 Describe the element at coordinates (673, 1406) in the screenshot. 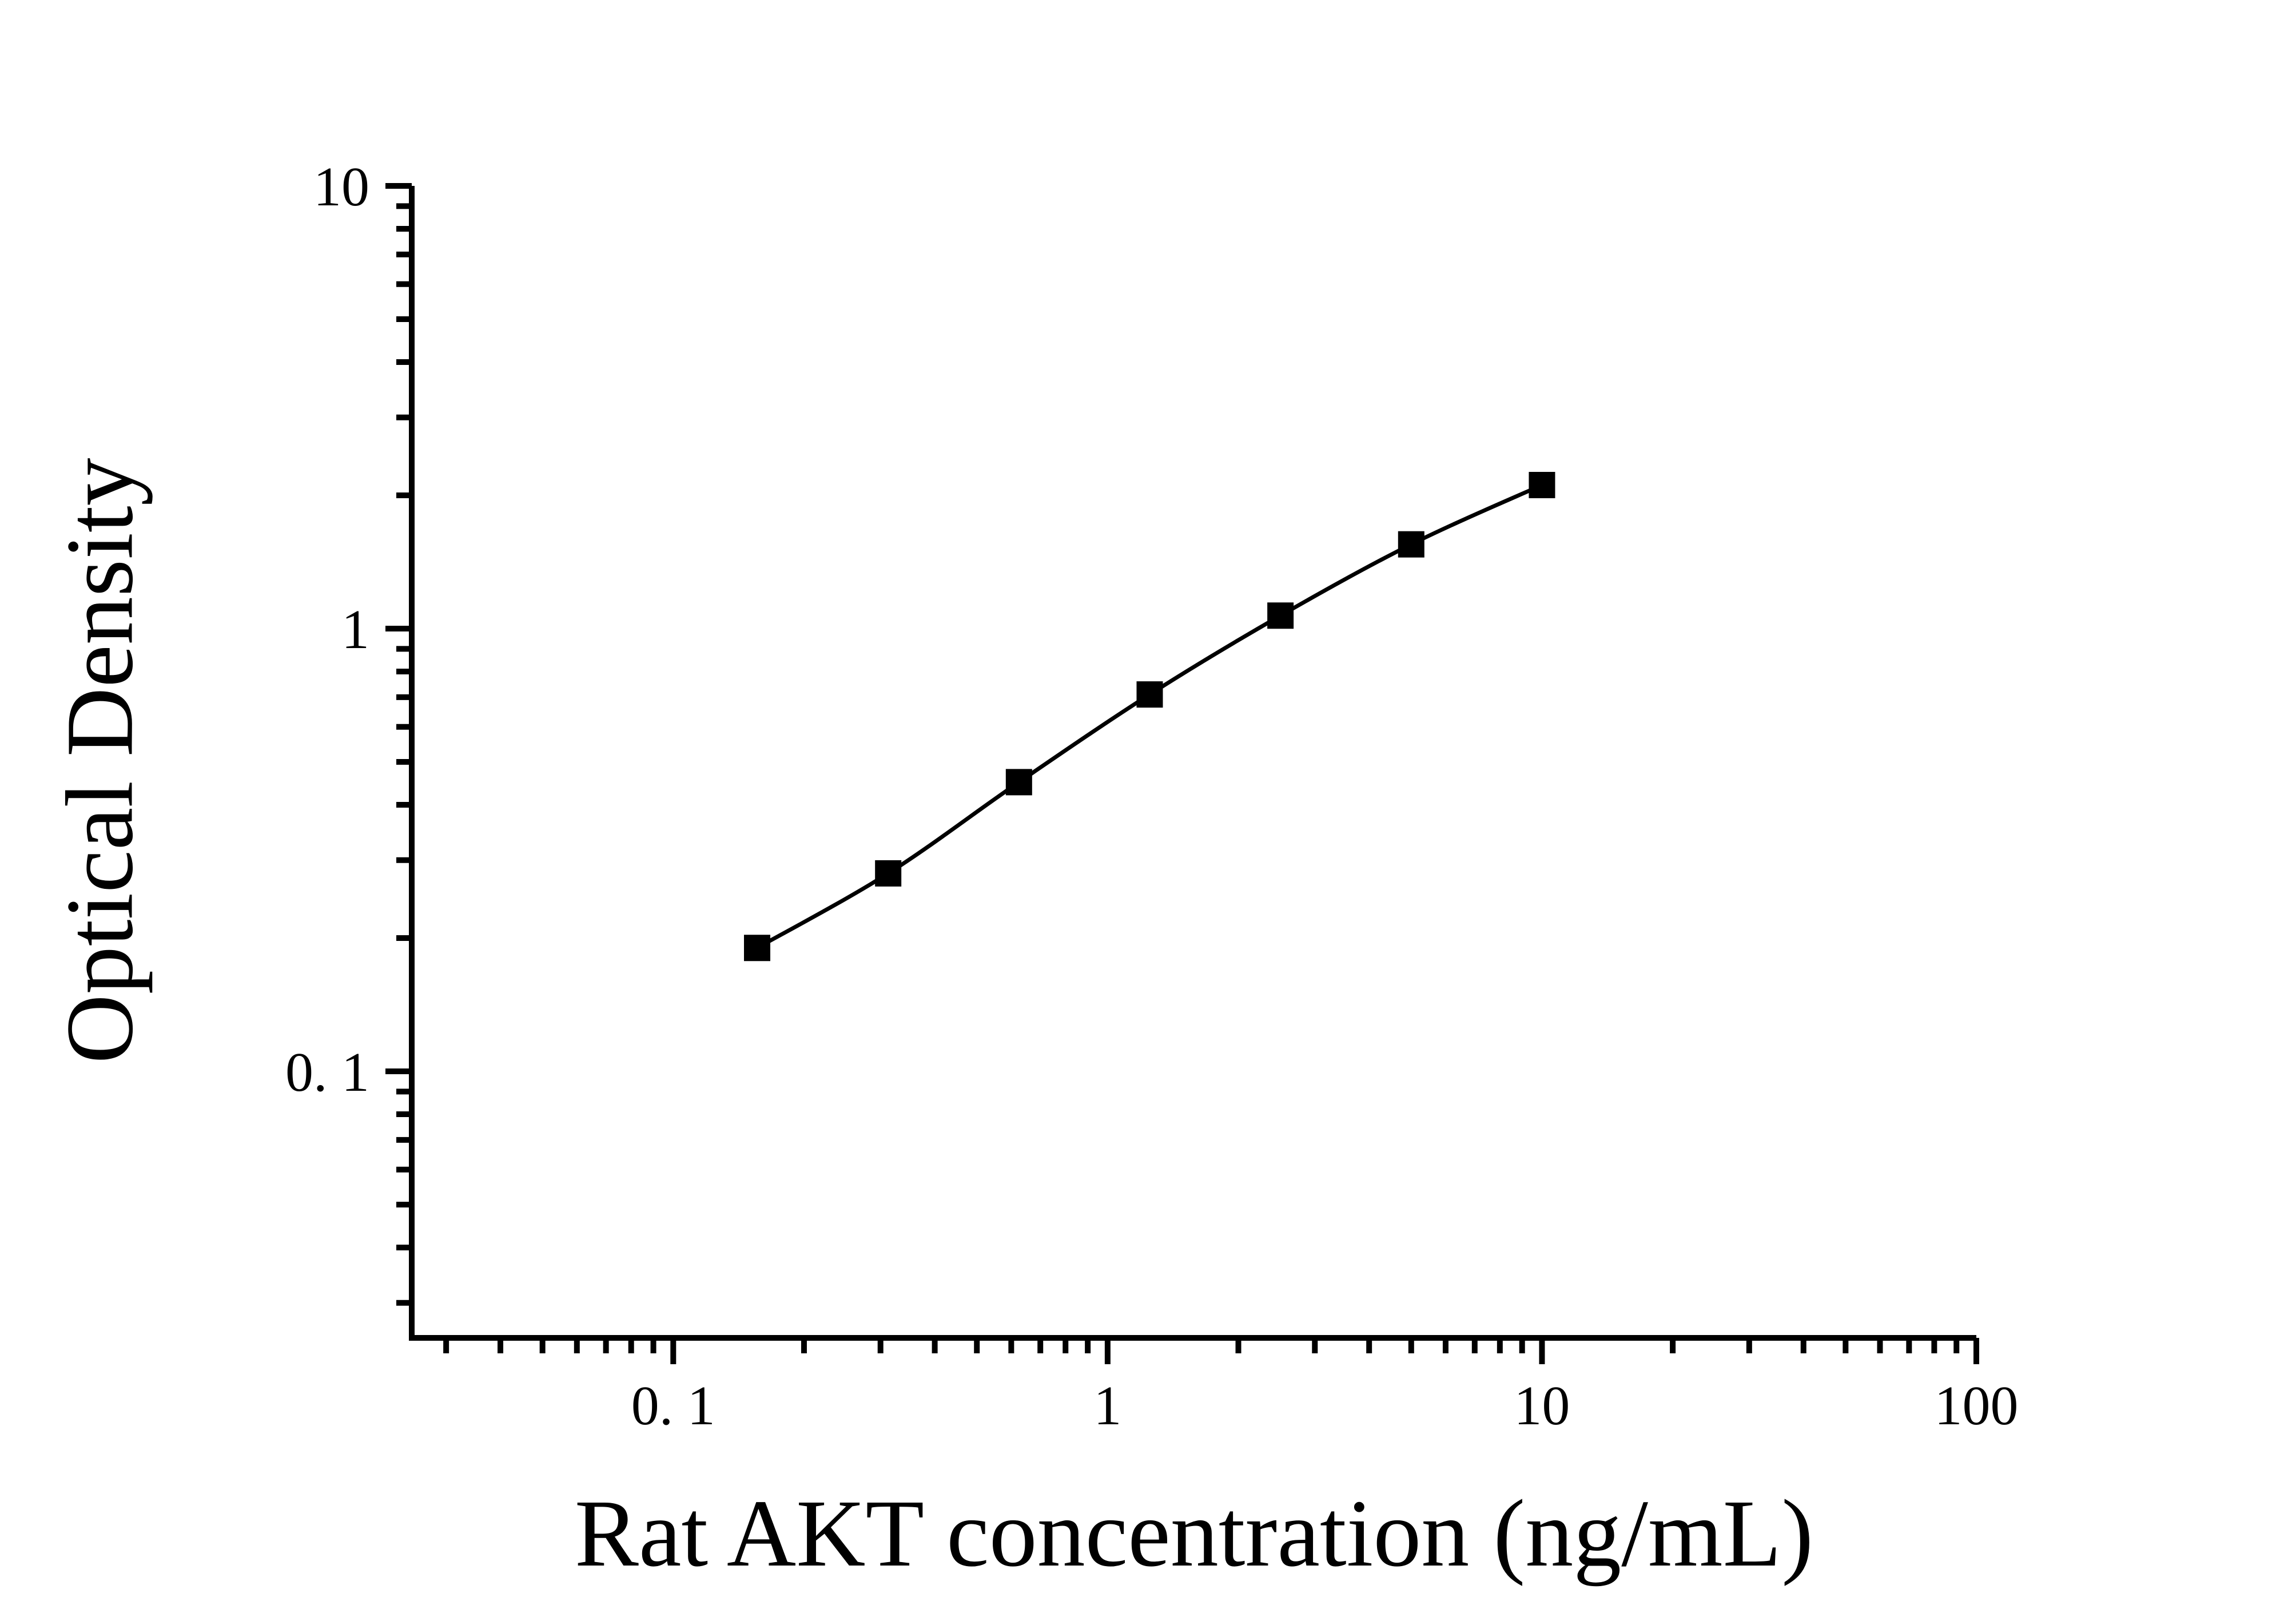

I see `x-tick-label: 0. 1` at that location.